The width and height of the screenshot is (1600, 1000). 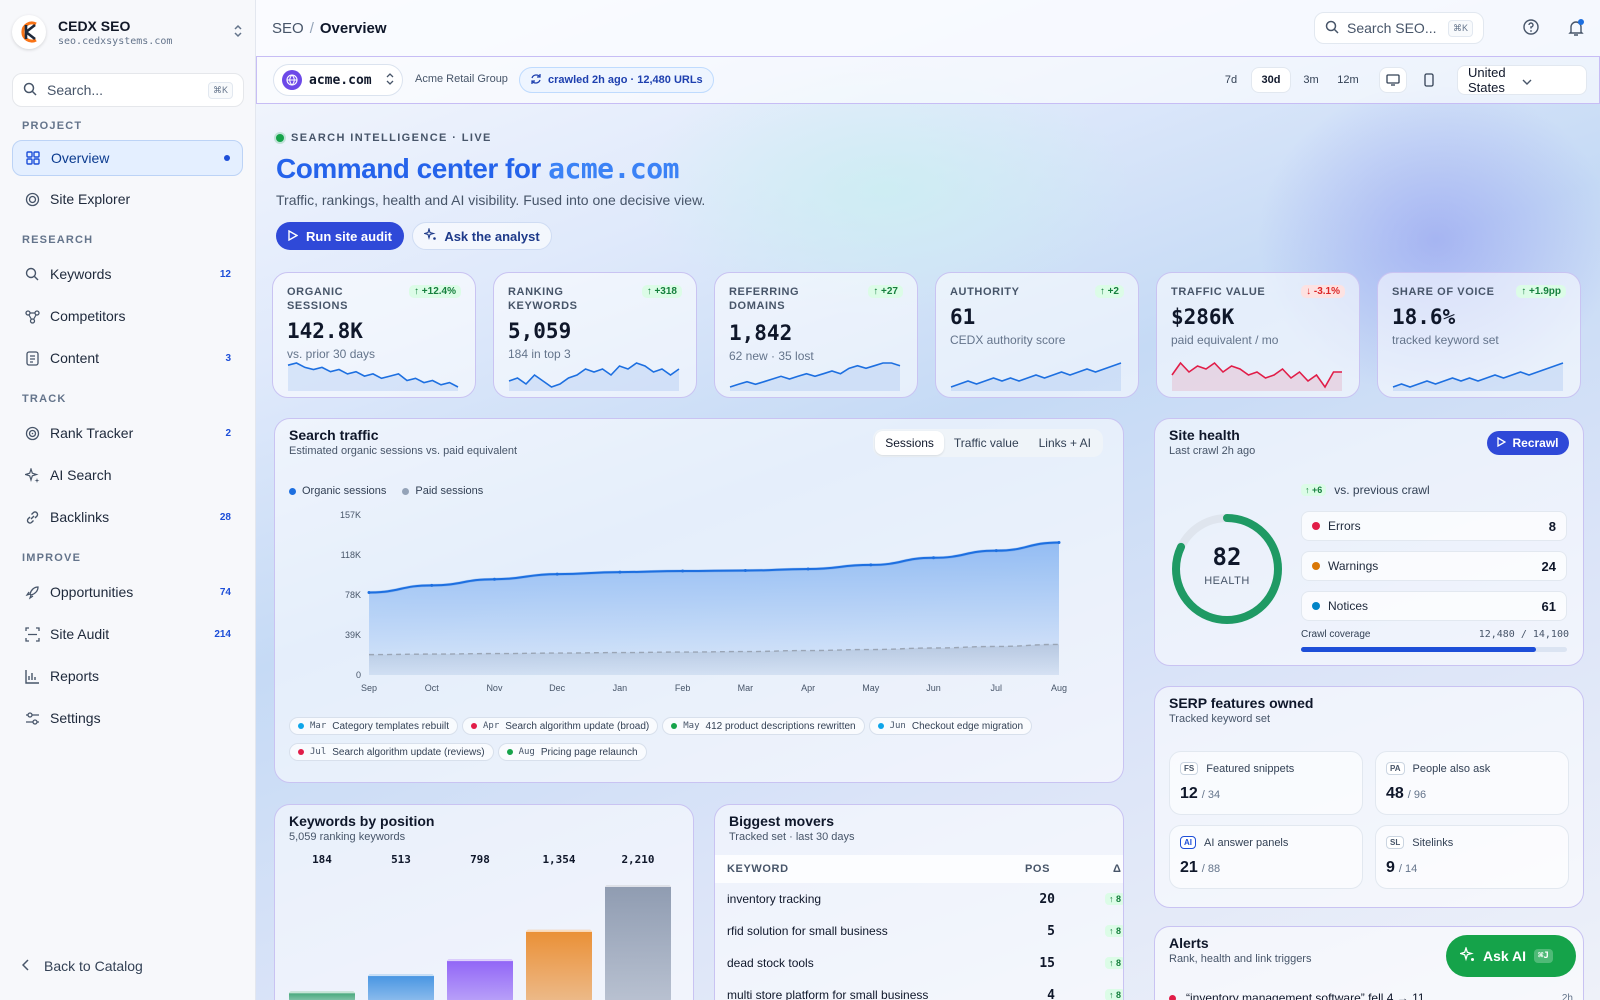 I want to click on range-30d: 30d, so click(x=1271, y=80).